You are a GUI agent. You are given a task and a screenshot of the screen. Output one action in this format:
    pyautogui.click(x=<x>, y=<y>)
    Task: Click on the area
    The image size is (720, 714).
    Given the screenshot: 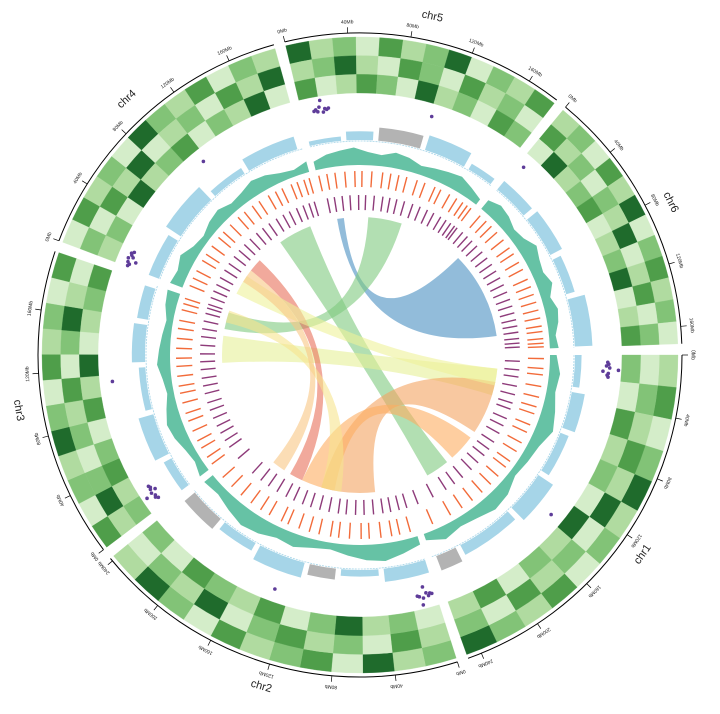 What is the action you would take?
    pyautogui.click(x=312, y=518)
    